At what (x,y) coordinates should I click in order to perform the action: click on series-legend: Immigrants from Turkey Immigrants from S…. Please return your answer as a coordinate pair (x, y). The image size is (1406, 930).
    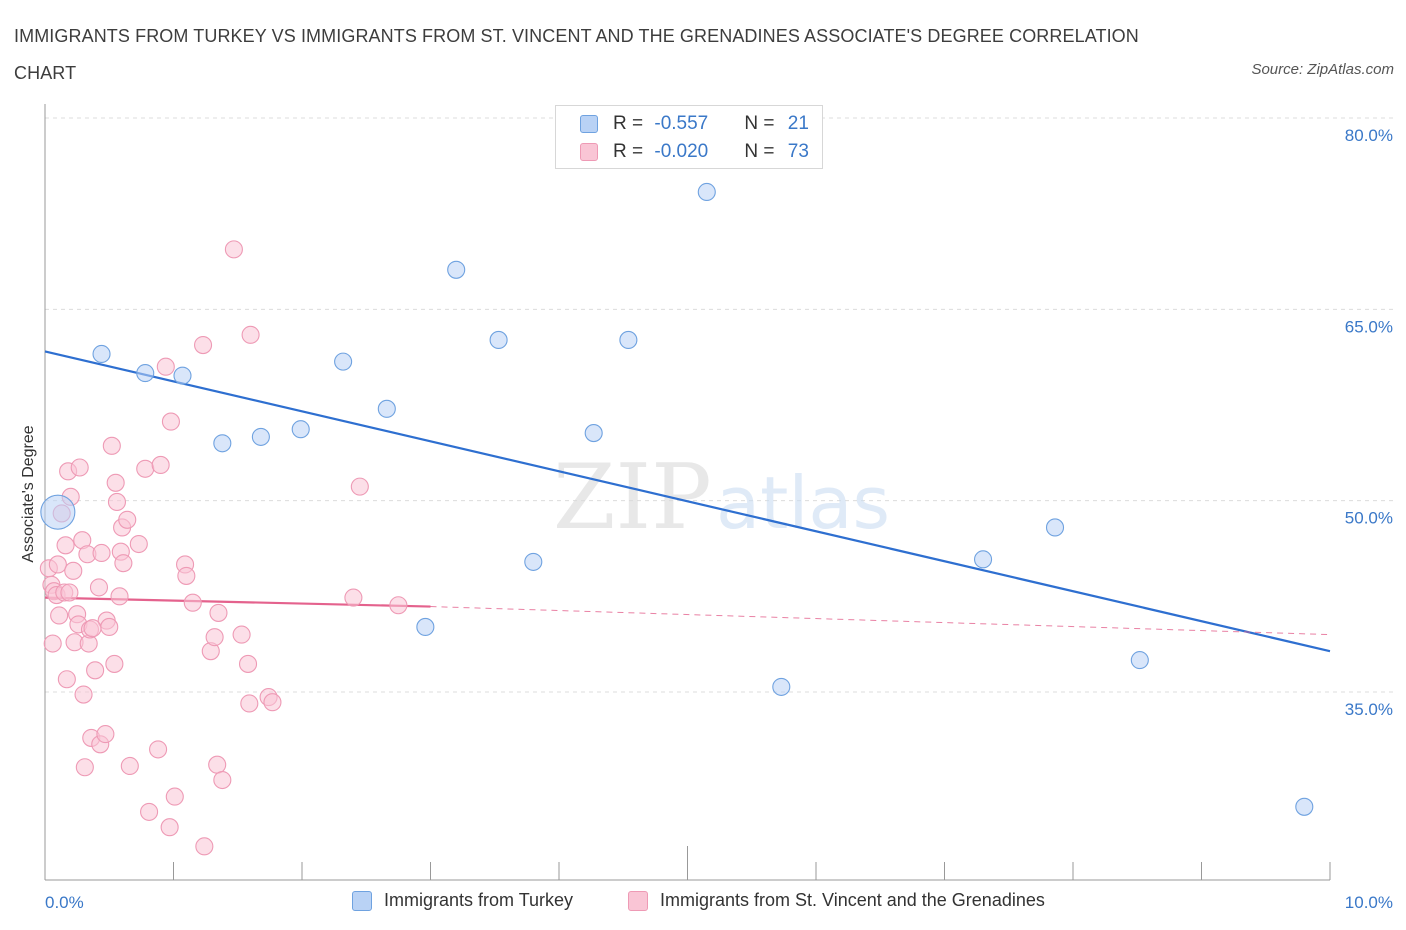
    Looking at the image, I should click on (703, 902).